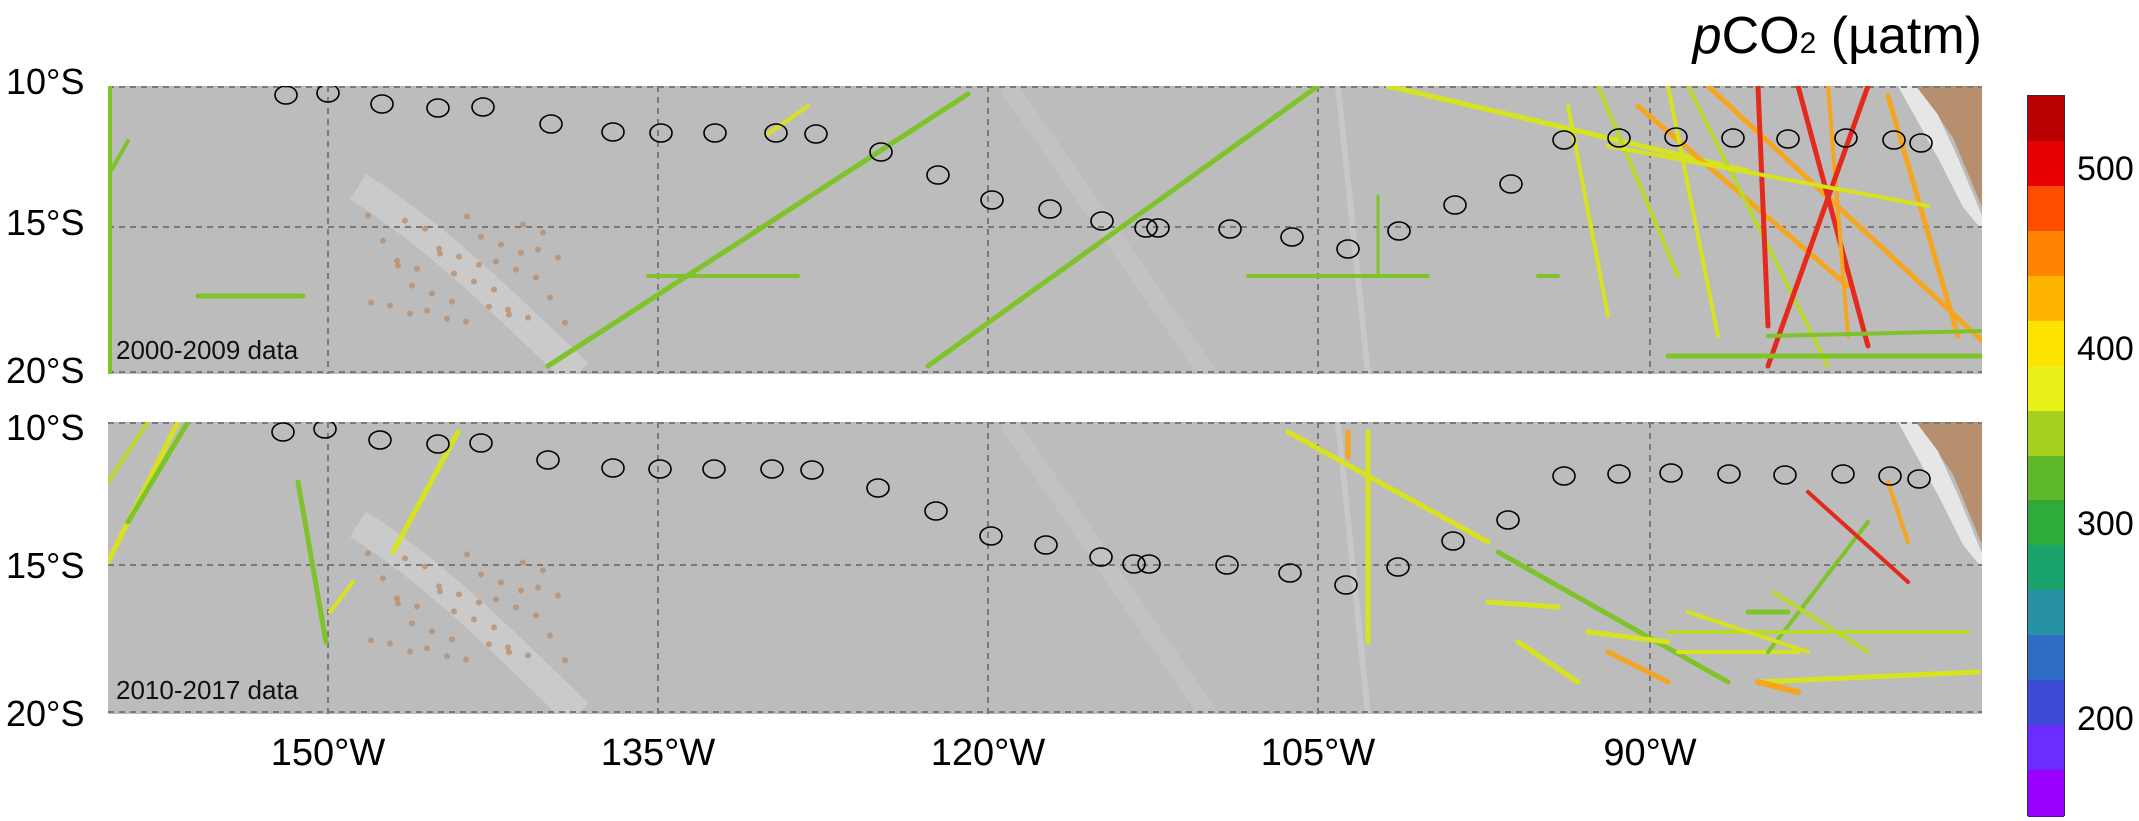  What do you see at coordinates (45, 370) in the screenshot?
I see `lat-label-20s-top: 20°S` at bounding box center [45, 370].